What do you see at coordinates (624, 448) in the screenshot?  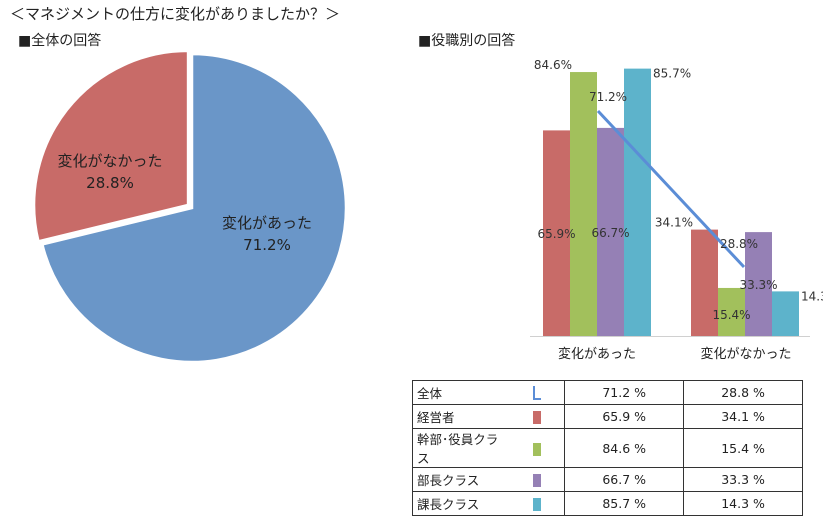 I see `table-cell-changed: 84.6 %` at bounding box center [624, 448].